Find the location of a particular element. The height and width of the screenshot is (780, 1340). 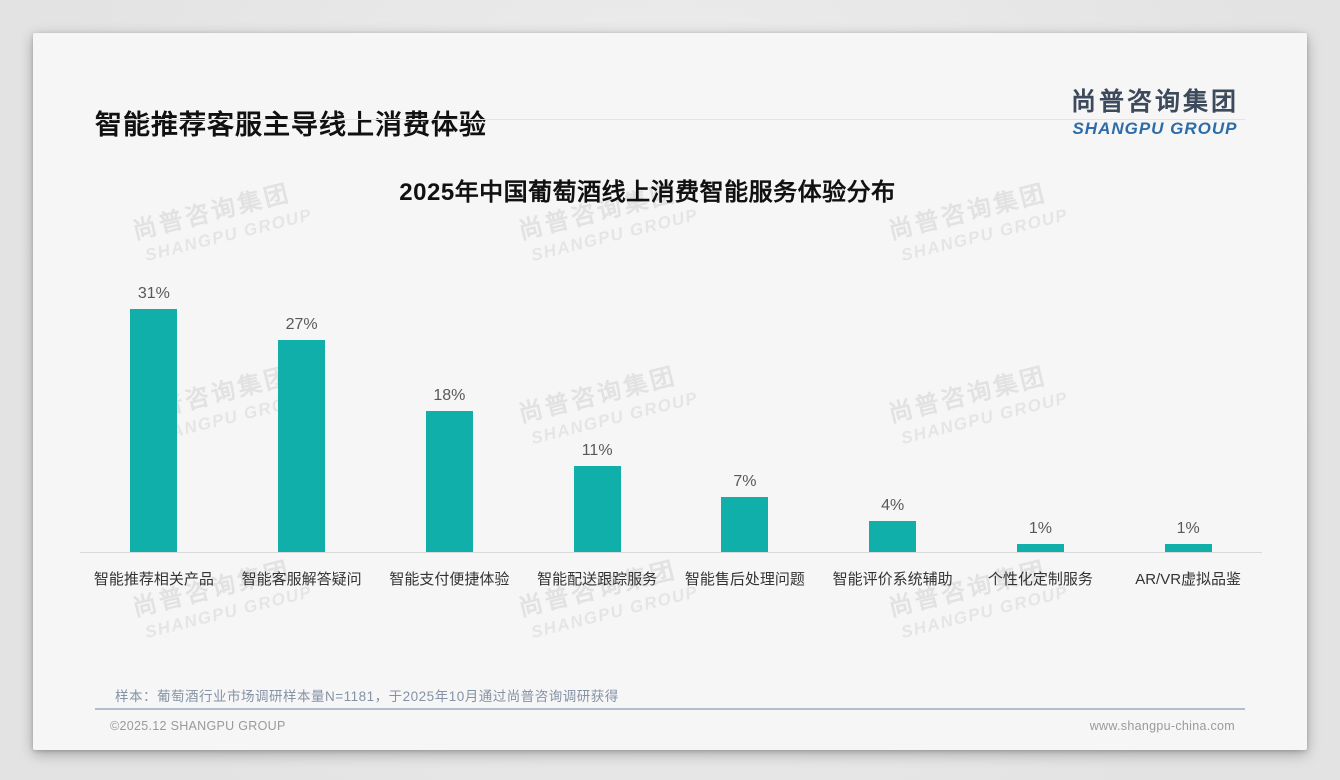

category-label: 智能支付便捷体验 is located at coordinates (449, 579).